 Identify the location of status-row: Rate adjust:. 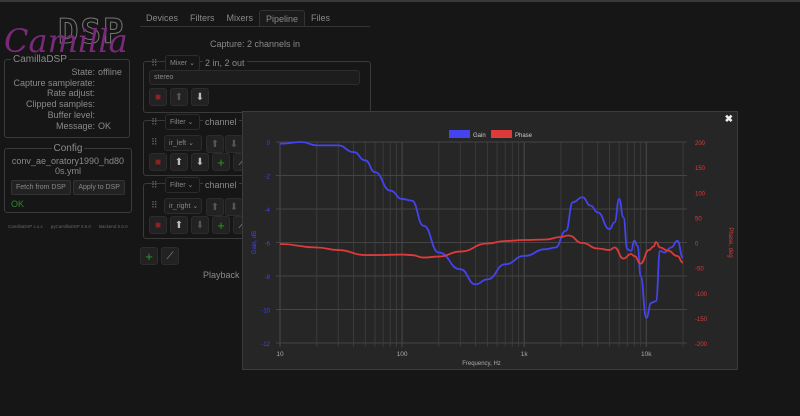
(67, 93).